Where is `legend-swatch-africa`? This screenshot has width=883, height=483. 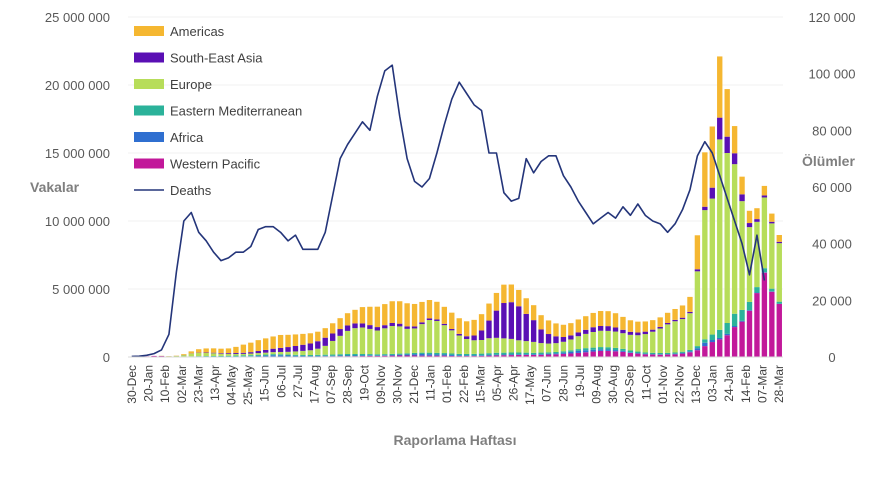 legend-swatch-africa is located at coordinates (149, 137).